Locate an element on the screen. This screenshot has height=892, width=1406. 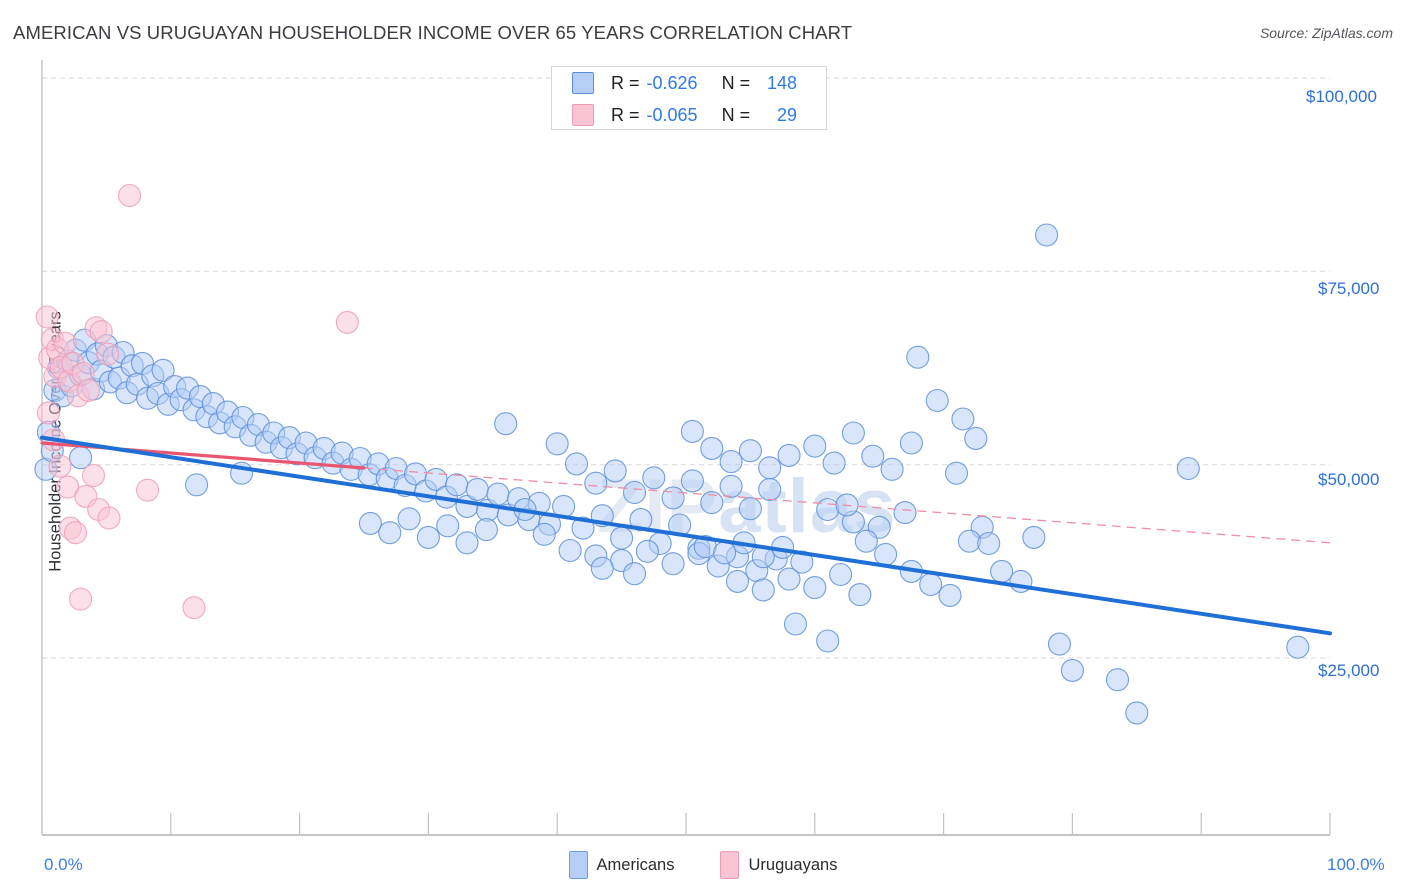
x-tick-label-max: 100.0% is located at coordinates (1356, 864).